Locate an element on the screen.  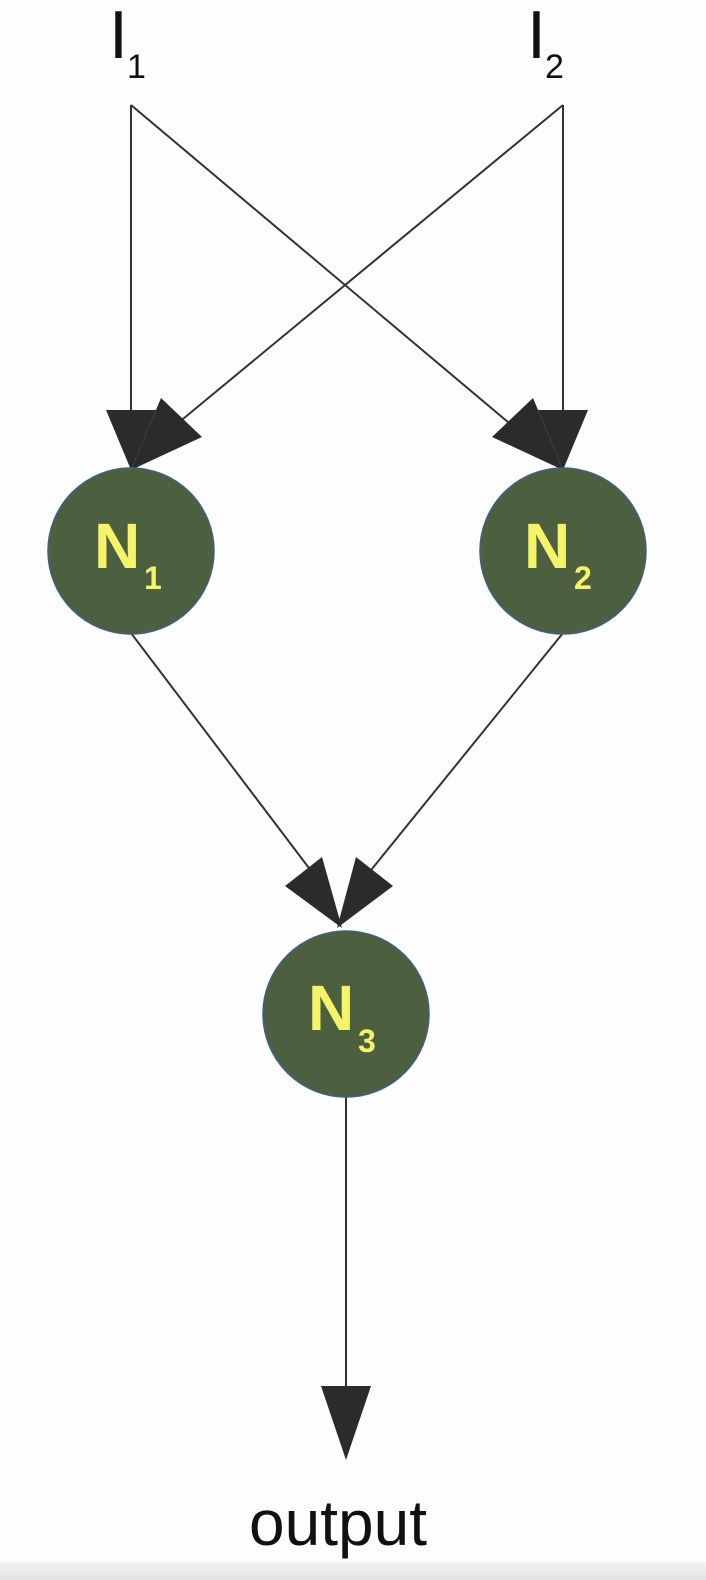
edge-i1-n2 is located at coordinates (323, 266).